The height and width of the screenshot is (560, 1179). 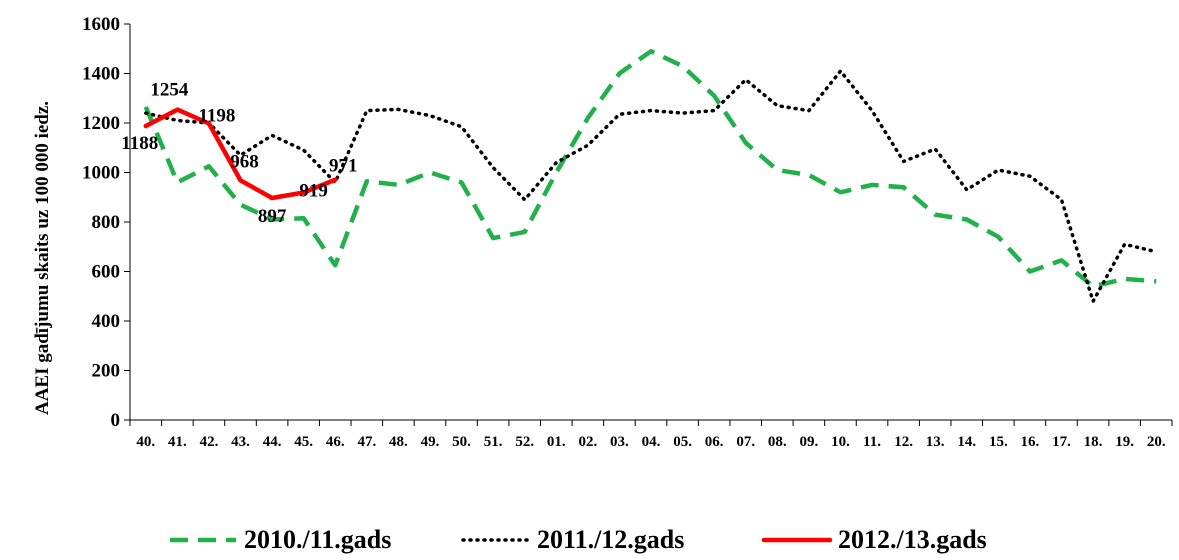 I want to click on x-tick-label: 47., so click(x=366, y=442).